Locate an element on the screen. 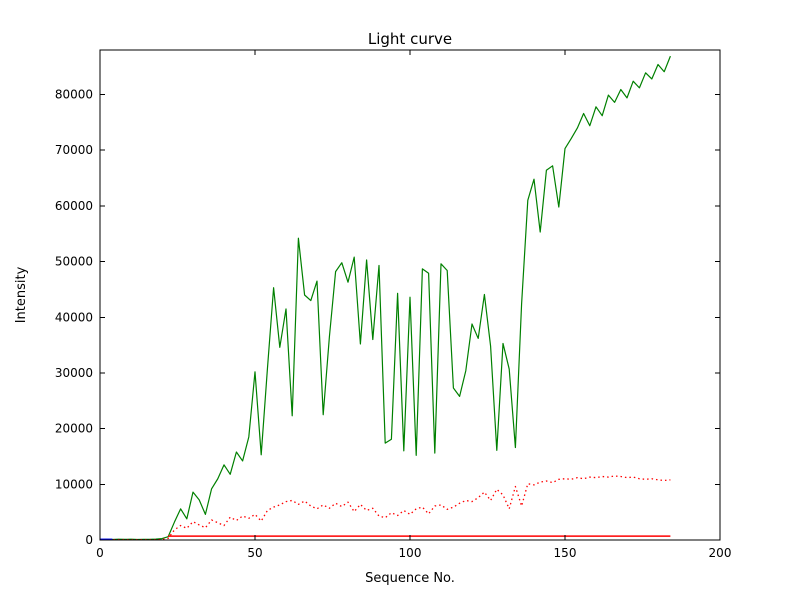 The image size is (800, 600). y-tick-label: 80000 is located at coordinates (74, 95).